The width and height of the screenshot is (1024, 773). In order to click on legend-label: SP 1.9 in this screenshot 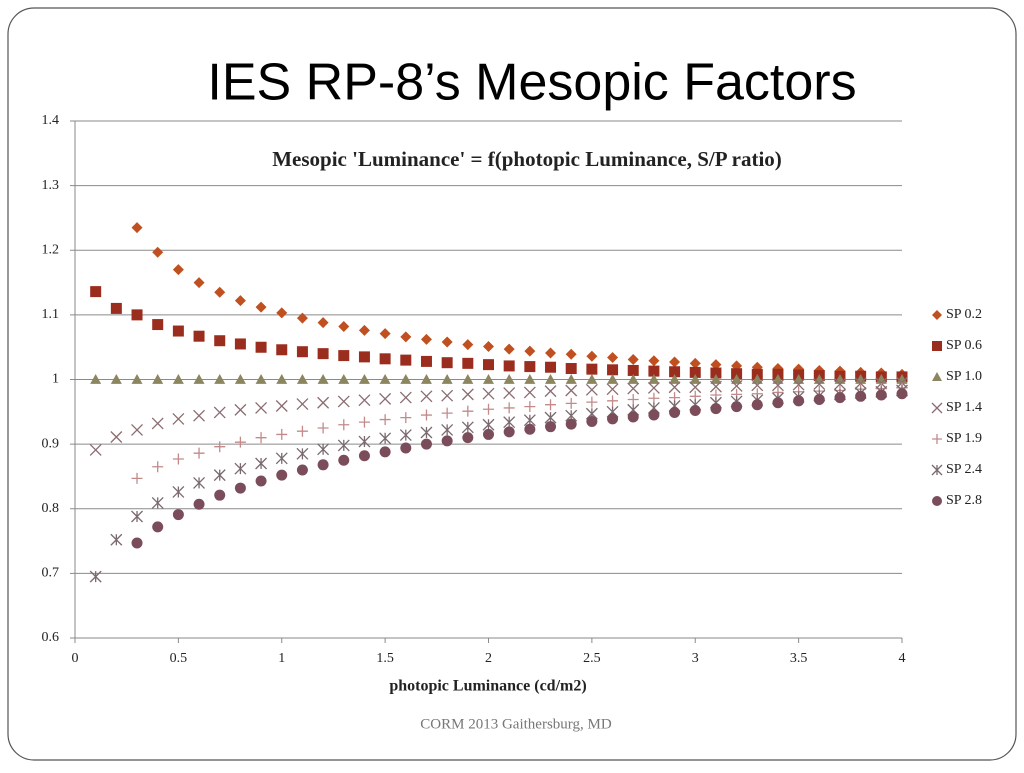, I will do `click(964, 438)`.